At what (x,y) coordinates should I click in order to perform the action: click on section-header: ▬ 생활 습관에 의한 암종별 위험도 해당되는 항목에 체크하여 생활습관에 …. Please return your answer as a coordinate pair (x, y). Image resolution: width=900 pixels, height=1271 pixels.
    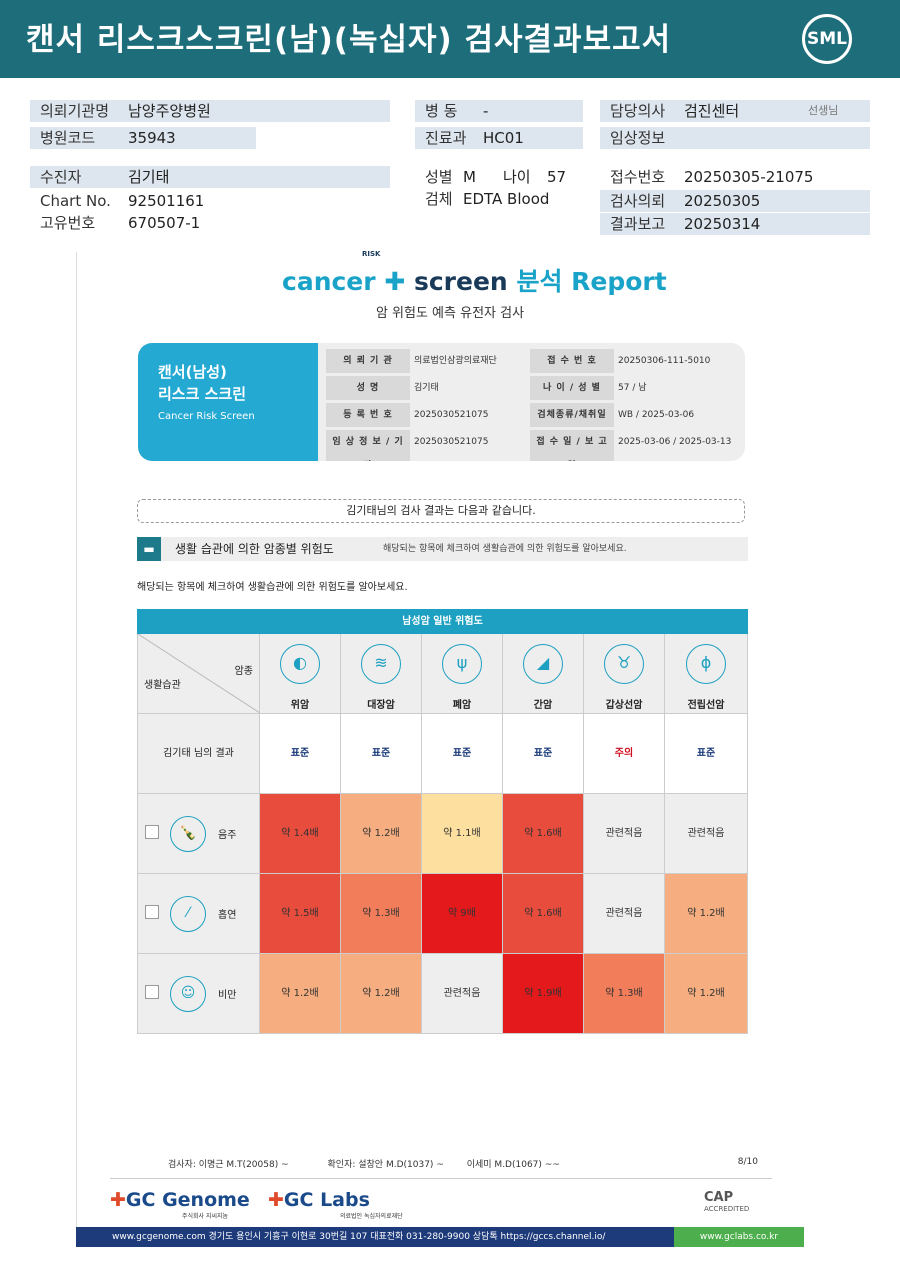
    Looking at the image, I should click on (442, 549).